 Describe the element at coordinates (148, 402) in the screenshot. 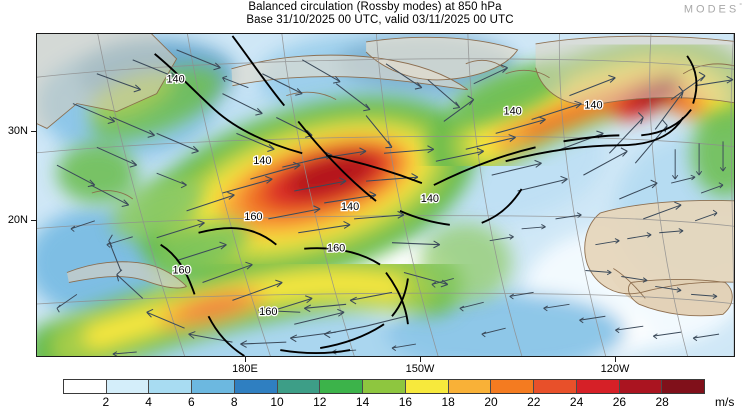

I see `colorbar-tick-label: 4` at that location.